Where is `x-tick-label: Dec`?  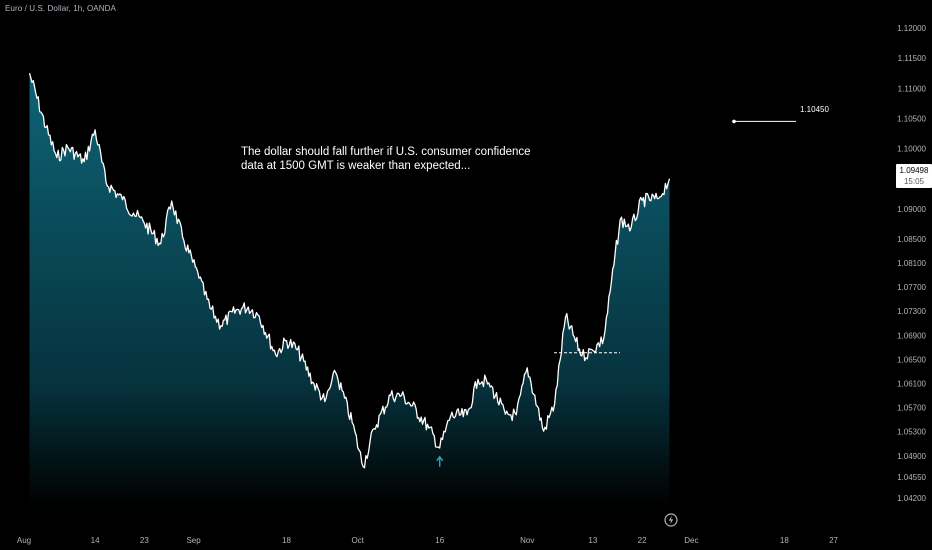 x-tick-label: Dec is located at coordinates (691, 540).